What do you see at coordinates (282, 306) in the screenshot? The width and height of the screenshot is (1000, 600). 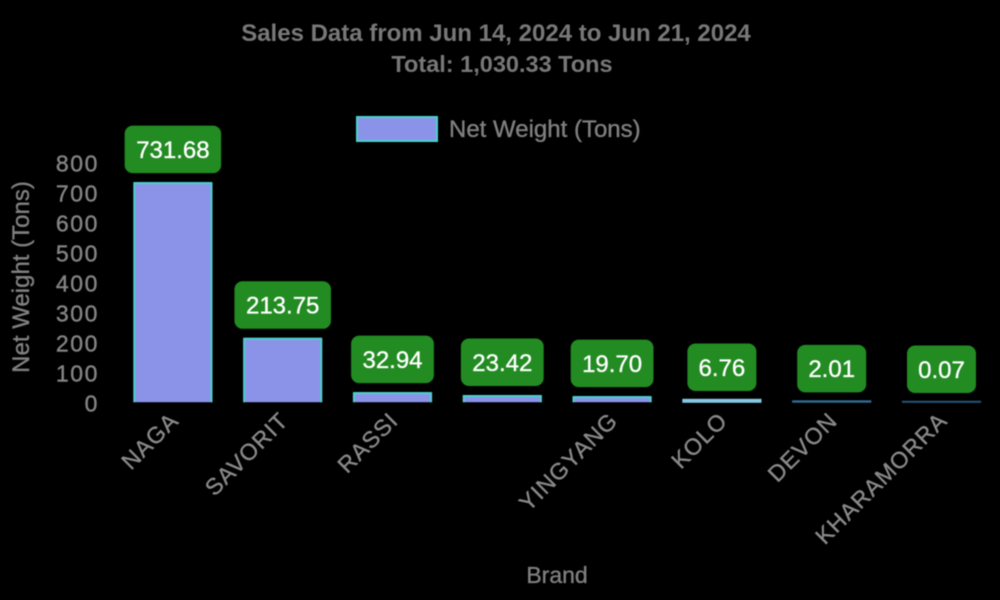 I see `svg-text: 213.75` at bounding box center [282, 306].